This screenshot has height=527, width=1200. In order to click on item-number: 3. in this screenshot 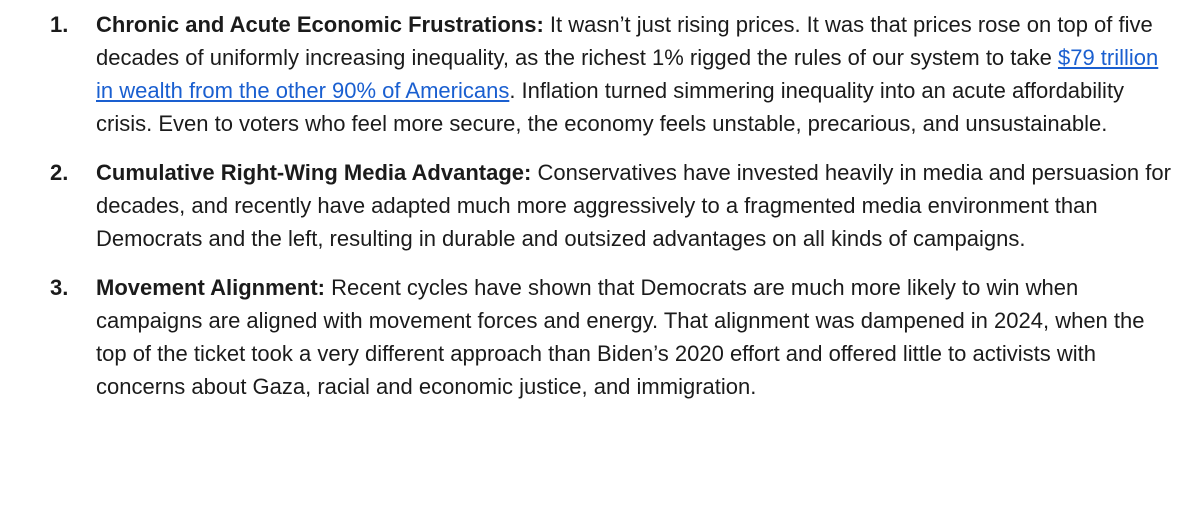, I will do `click(59, 287)`.